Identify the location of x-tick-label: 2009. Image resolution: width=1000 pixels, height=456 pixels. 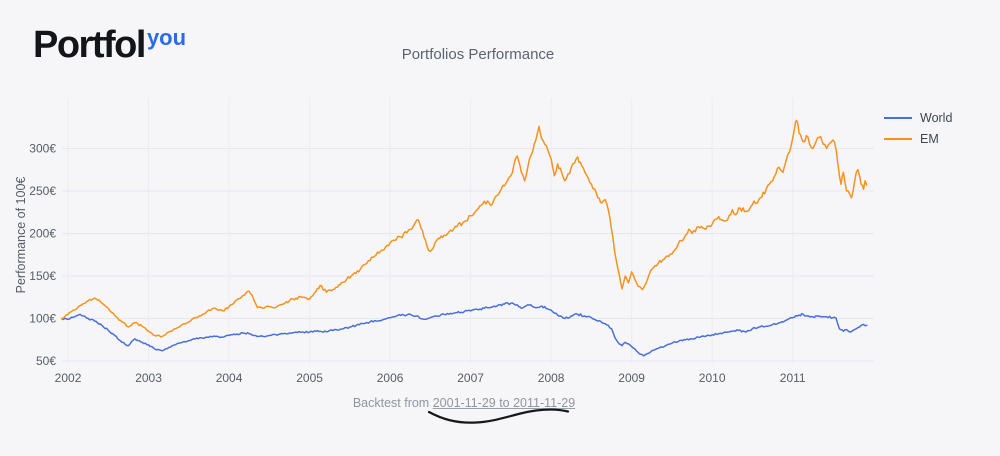
(631, 378).